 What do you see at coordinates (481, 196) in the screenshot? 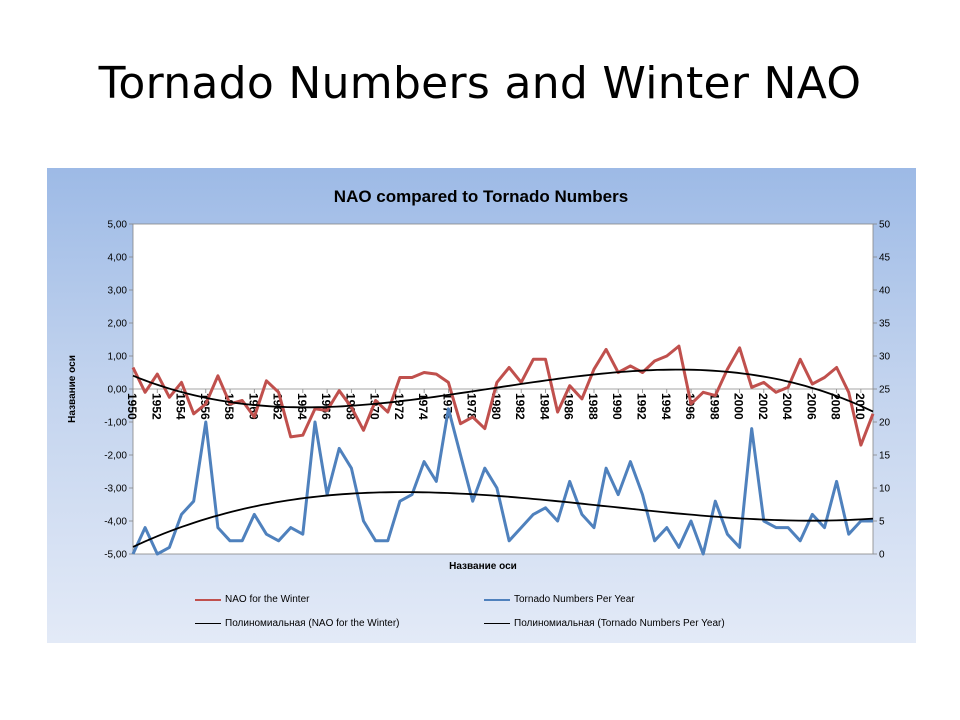
I see `chart-title: NAO compared to Tornado Numbers` at bounding box center [481, 196].